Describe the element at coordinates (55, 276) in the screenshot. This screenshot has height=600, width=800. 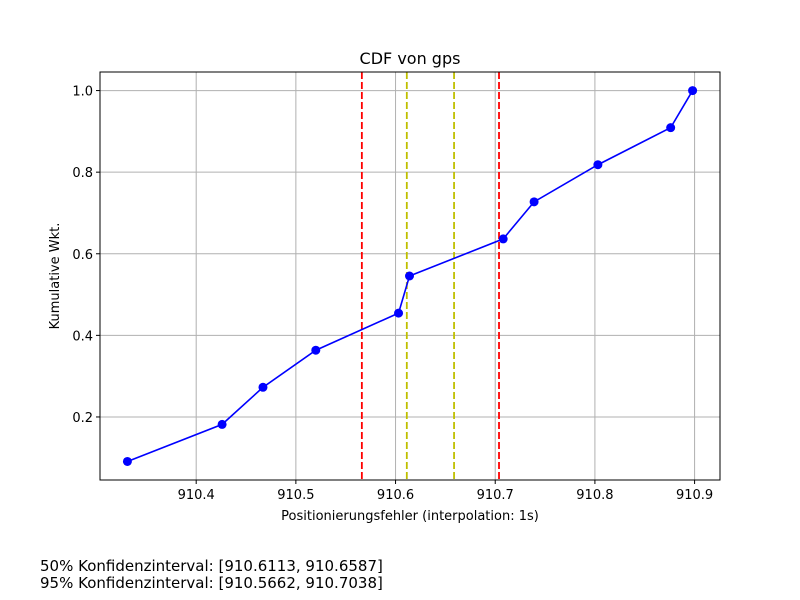
I see `y-axis-label: Kumulative Wkt.` at that location.